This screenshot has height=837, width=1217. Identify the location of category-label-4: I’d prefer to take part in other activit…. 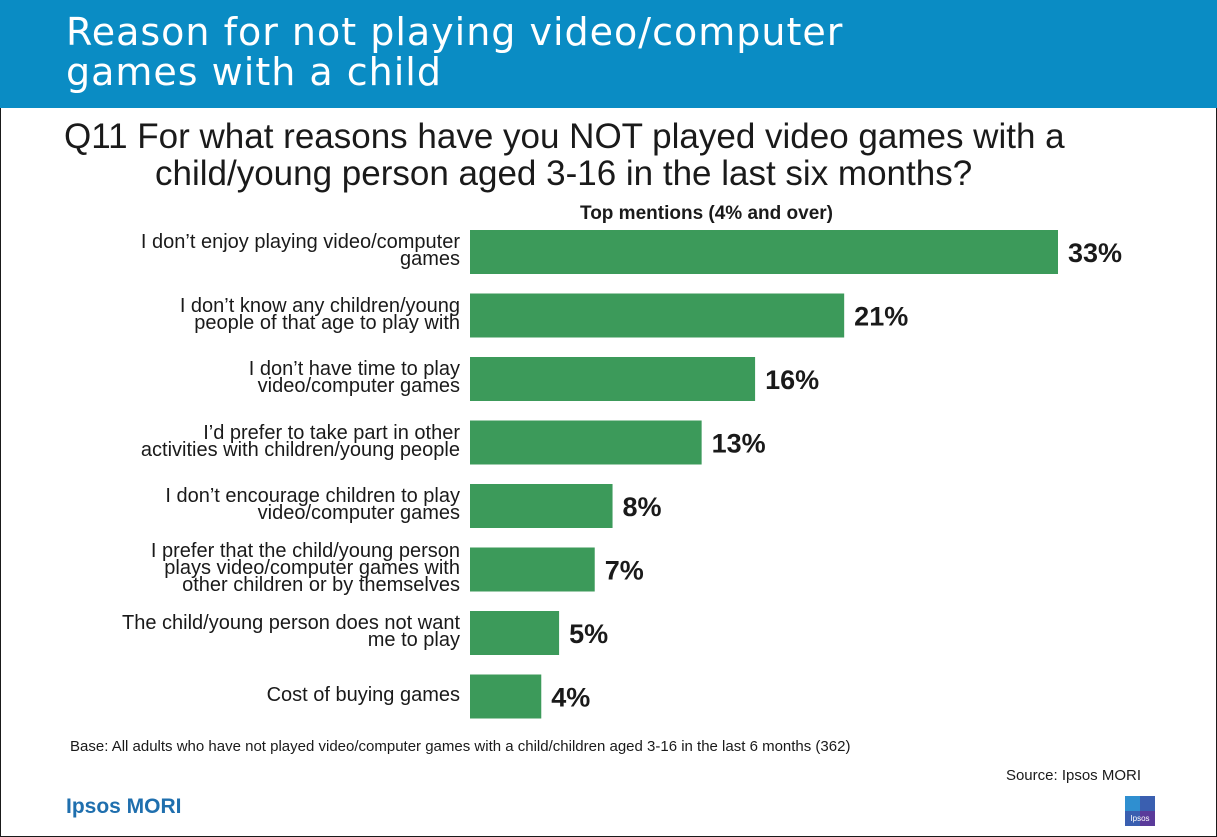
(300, 441).